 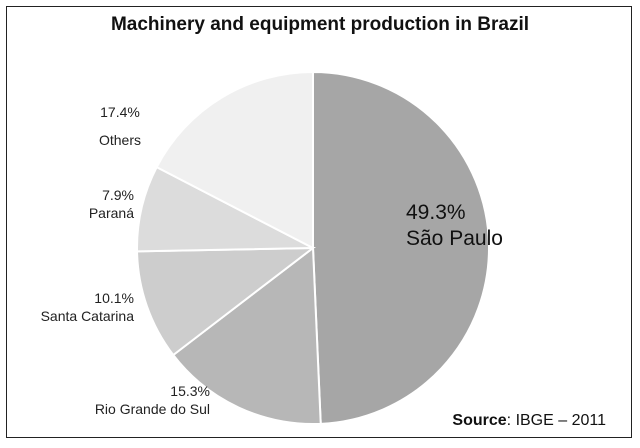 I want to click on source-text: : IBGE – 2011, so click(x=556, y=420).